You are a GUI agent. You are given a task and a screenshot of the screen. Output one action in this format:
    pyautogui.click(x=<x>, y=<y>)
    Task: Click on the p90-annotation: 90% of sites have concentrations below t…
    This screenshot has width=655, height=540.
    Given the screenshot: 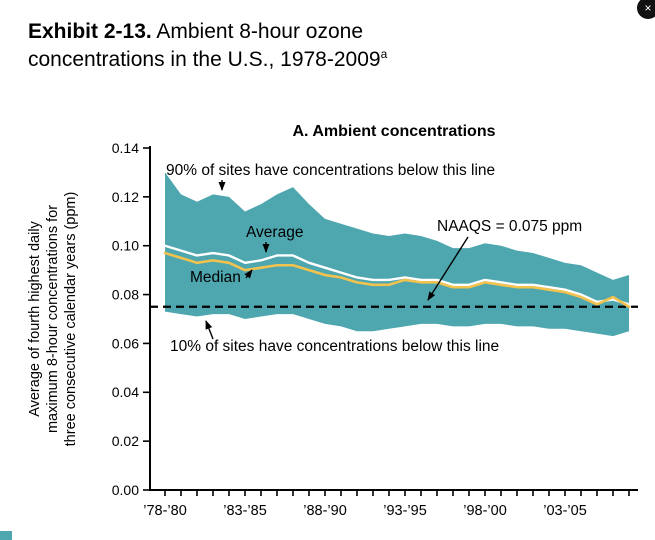 What is the action you would take?
    pyautogui.click(x=330, y=170)
    